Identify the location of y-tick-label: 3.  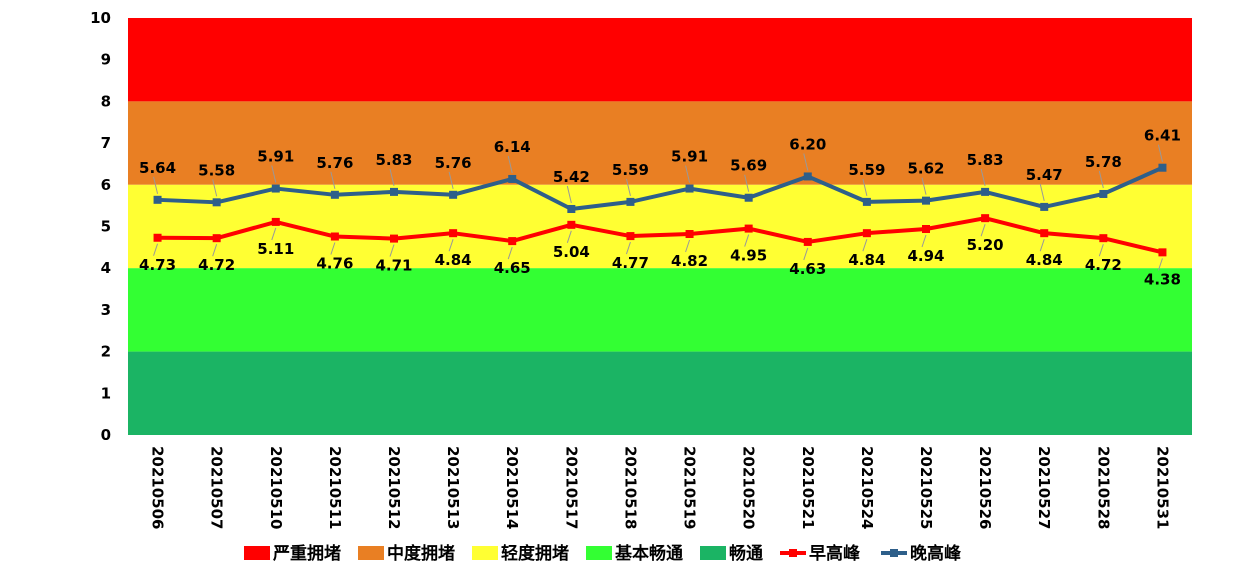
(106, 310).